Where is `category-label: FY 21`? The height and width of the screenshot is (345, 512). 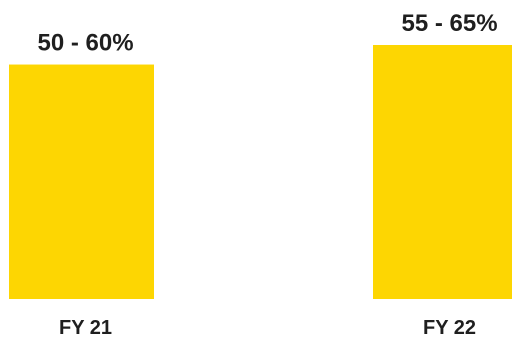
category-label: FY 21 is located at coordinates (85, 328).